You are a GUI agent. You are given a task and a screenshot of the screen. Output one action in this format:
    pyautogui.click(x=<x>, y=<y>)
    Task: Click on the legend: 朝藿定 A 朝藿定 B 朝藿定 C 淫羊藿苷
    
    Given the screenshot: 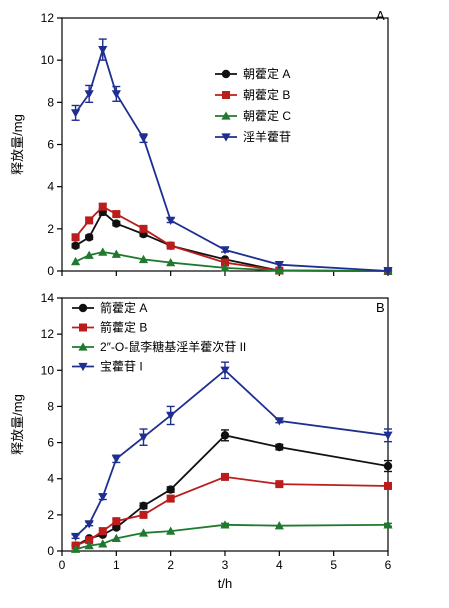 What is the action you would take?
    pyautogui.click(x=253, y=105)
    